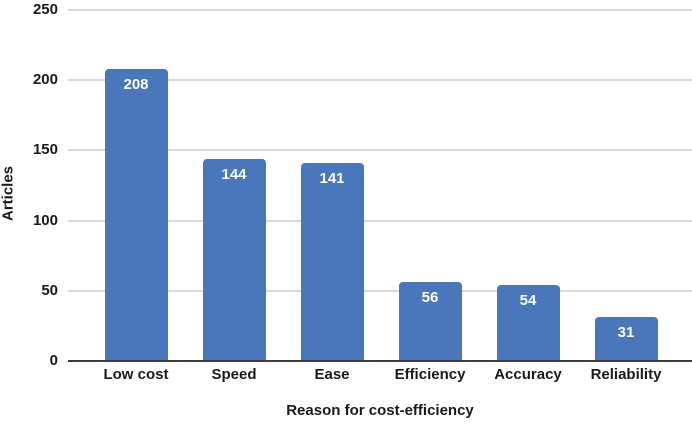 This screenshot has height=434, width=692. I want to click on x-category-label: Reliability, so click(626, 374).